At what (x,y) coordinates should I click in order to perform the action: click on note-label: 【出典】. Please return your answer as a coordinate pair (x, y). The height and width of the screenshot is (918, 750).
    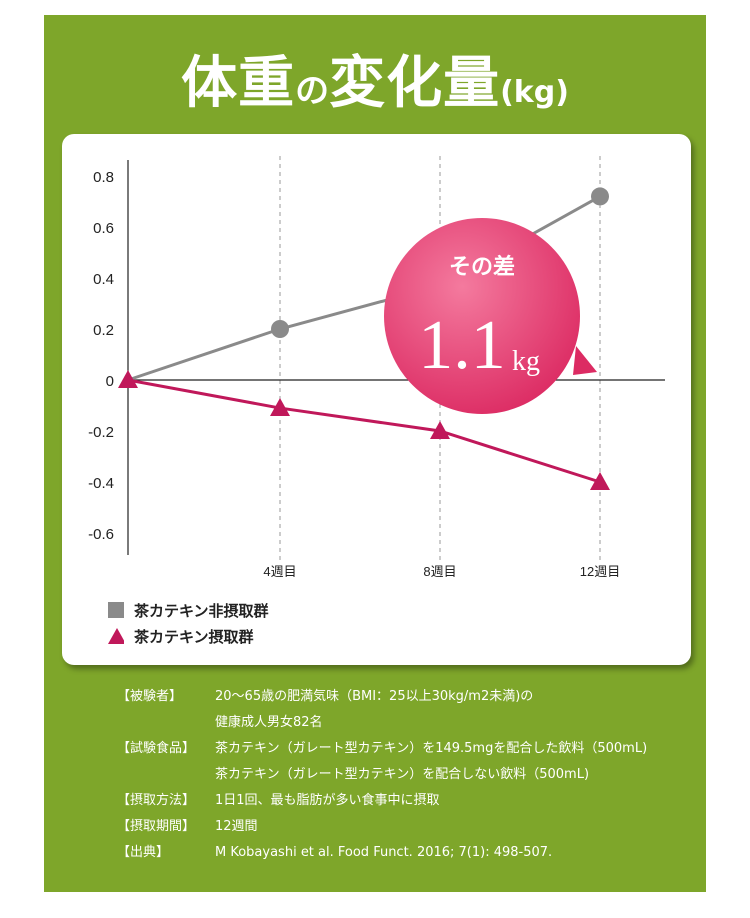
    Looking at the image, I should click on (143, 852).